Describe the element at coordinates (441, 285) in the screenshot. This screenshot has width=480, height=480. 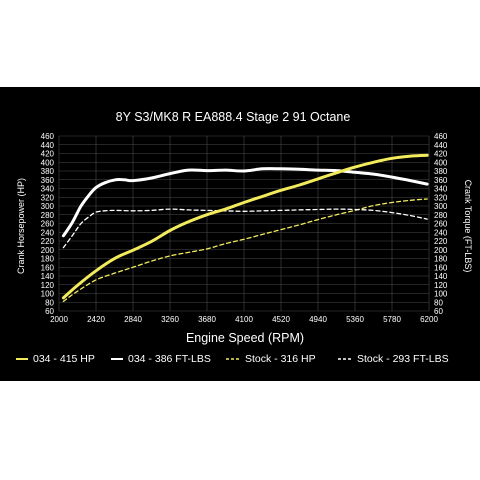
I see `y-tick-label-right: 120` at that location.